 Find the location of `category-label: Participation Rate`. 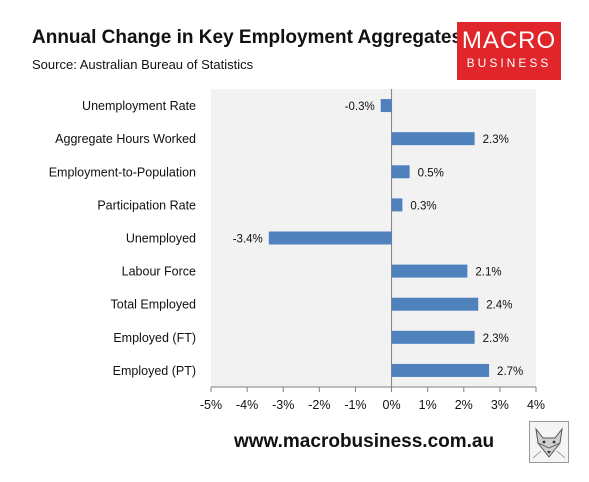

category-label: Participation Rate is located at coordinates (146, 205).